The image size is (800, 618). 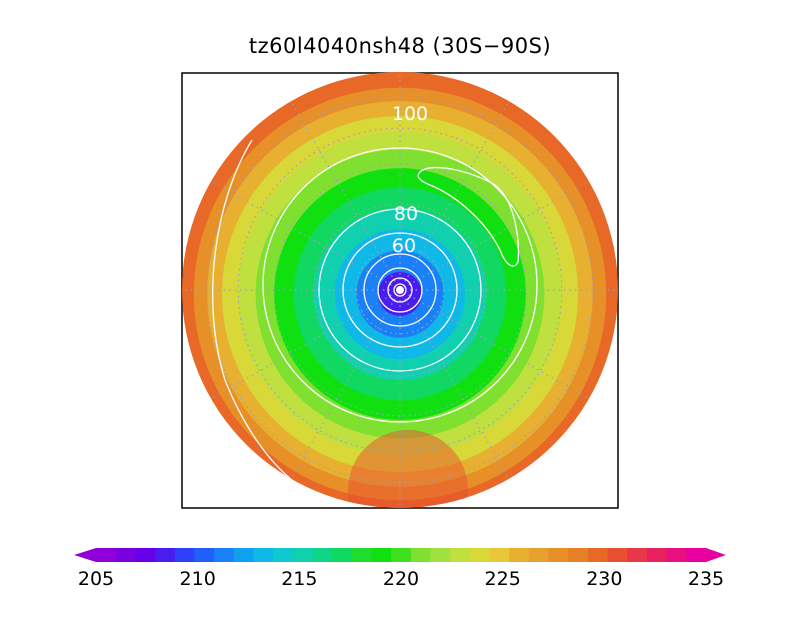 I want to click on colorbar-tick-label: 230, so click(x=604, y=579).